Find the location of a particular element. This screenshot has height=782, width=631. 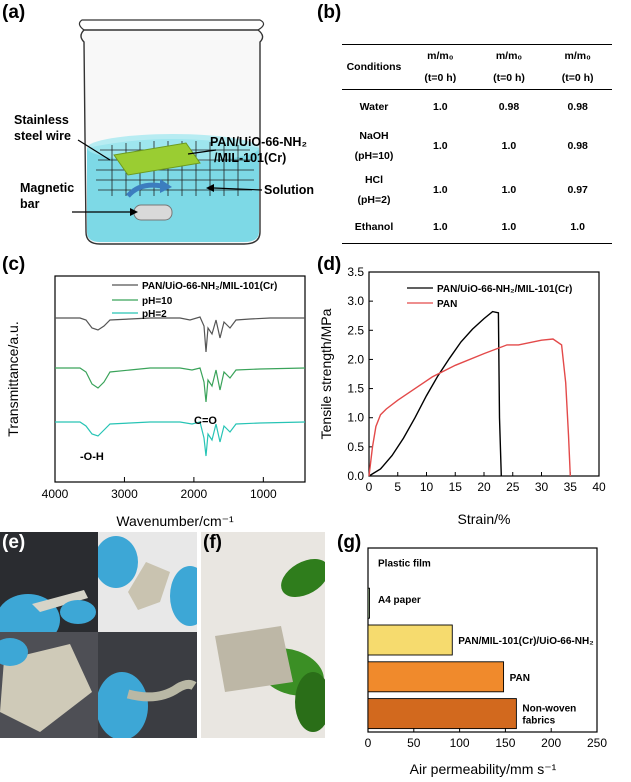

permeability-x-axis-label: Air permeability/mm s⁻¹ is located at coordinates (483, 769).